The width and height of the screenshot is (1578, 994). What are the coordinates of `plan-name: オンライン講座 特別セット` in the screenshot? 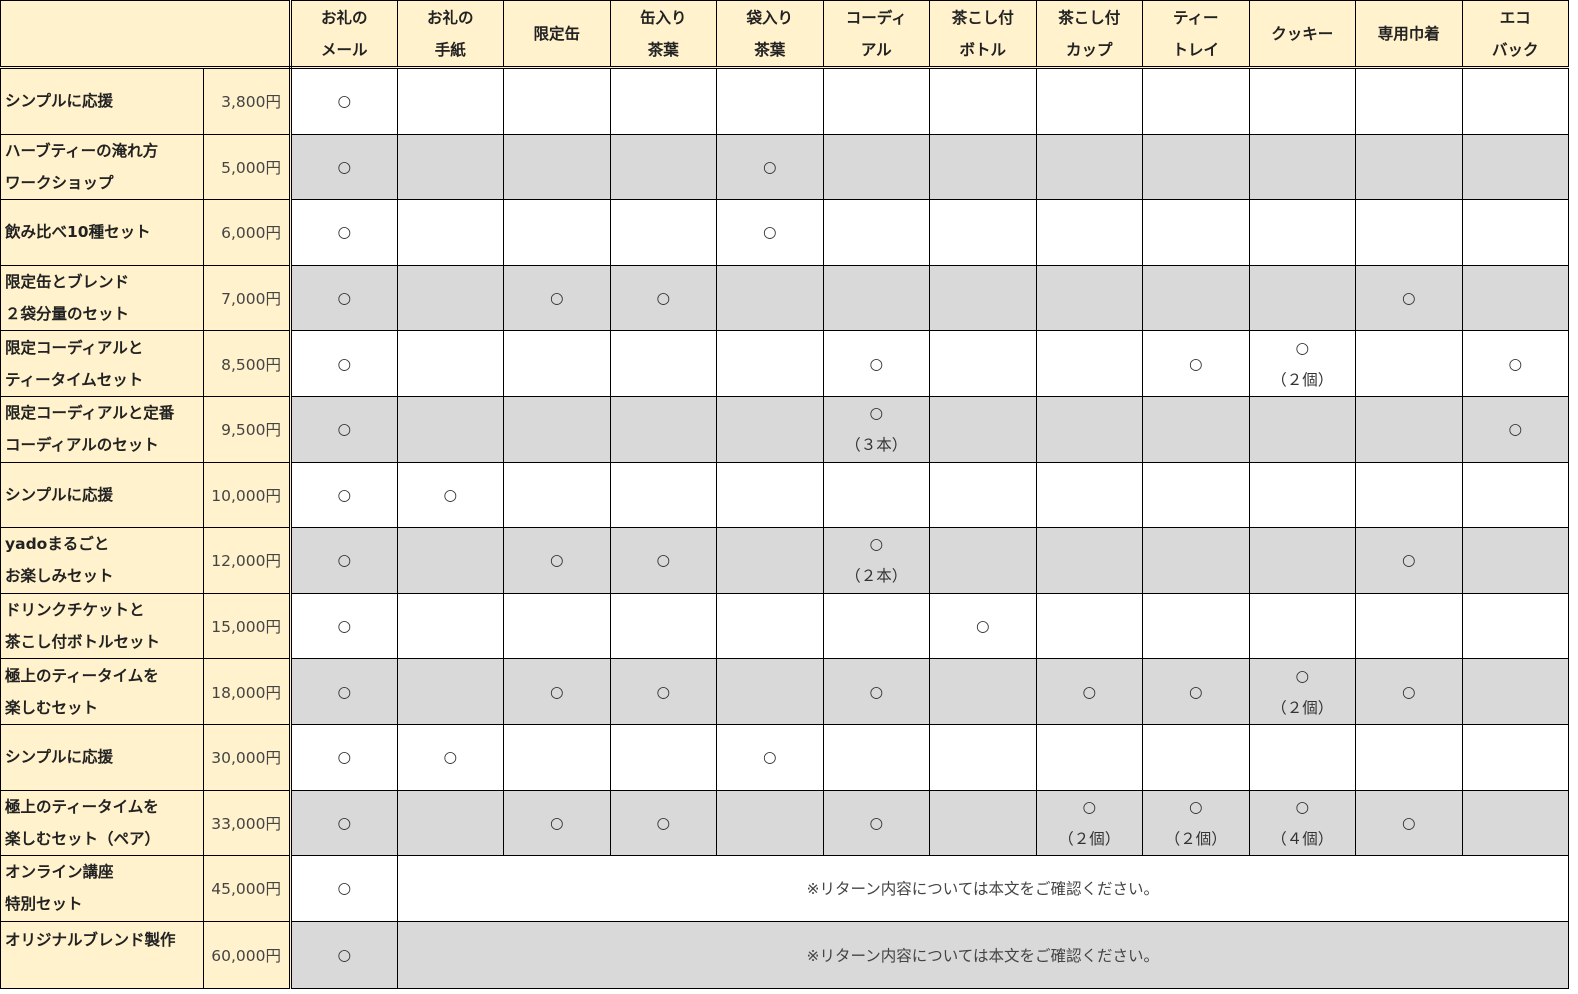 It's located at (102, 888).